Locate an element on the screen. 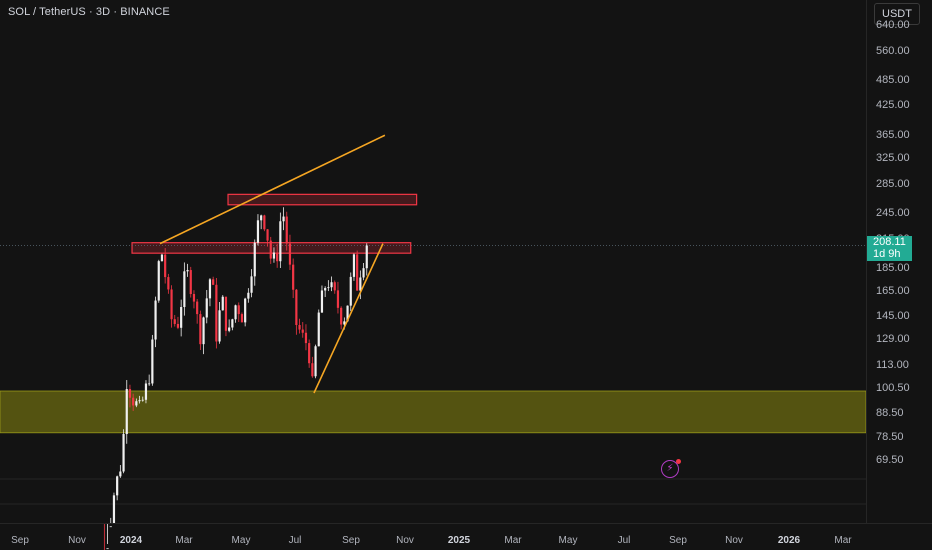  time-tick-label: 2026 is located at coordinates (789, 540).